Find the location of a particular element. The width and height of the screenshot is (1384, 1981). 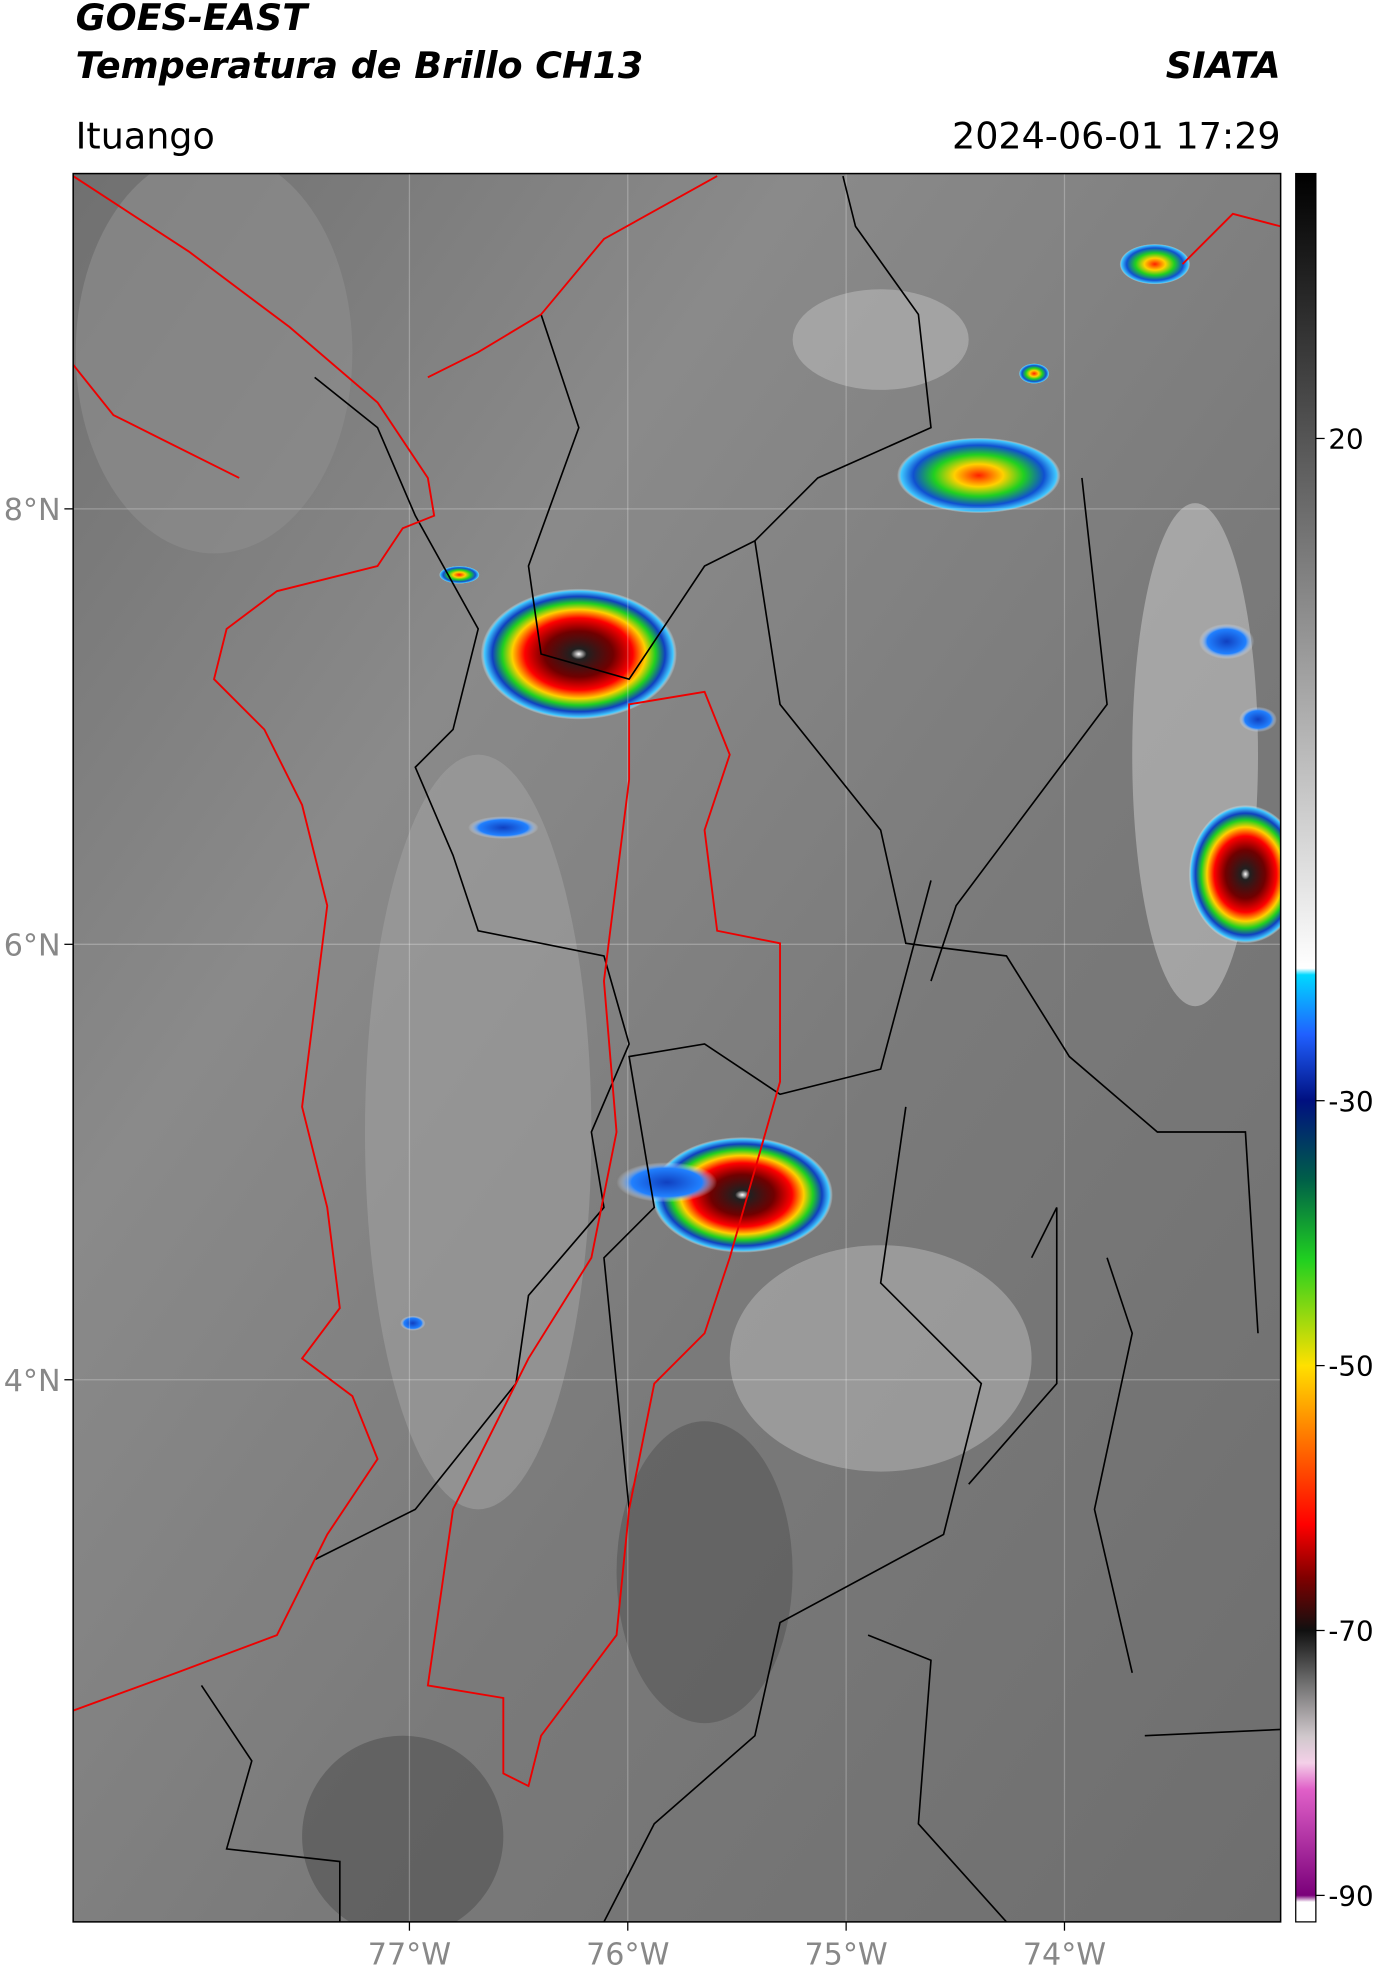

lon-tick-label: 76°W is located at coordinates (627, 1955).